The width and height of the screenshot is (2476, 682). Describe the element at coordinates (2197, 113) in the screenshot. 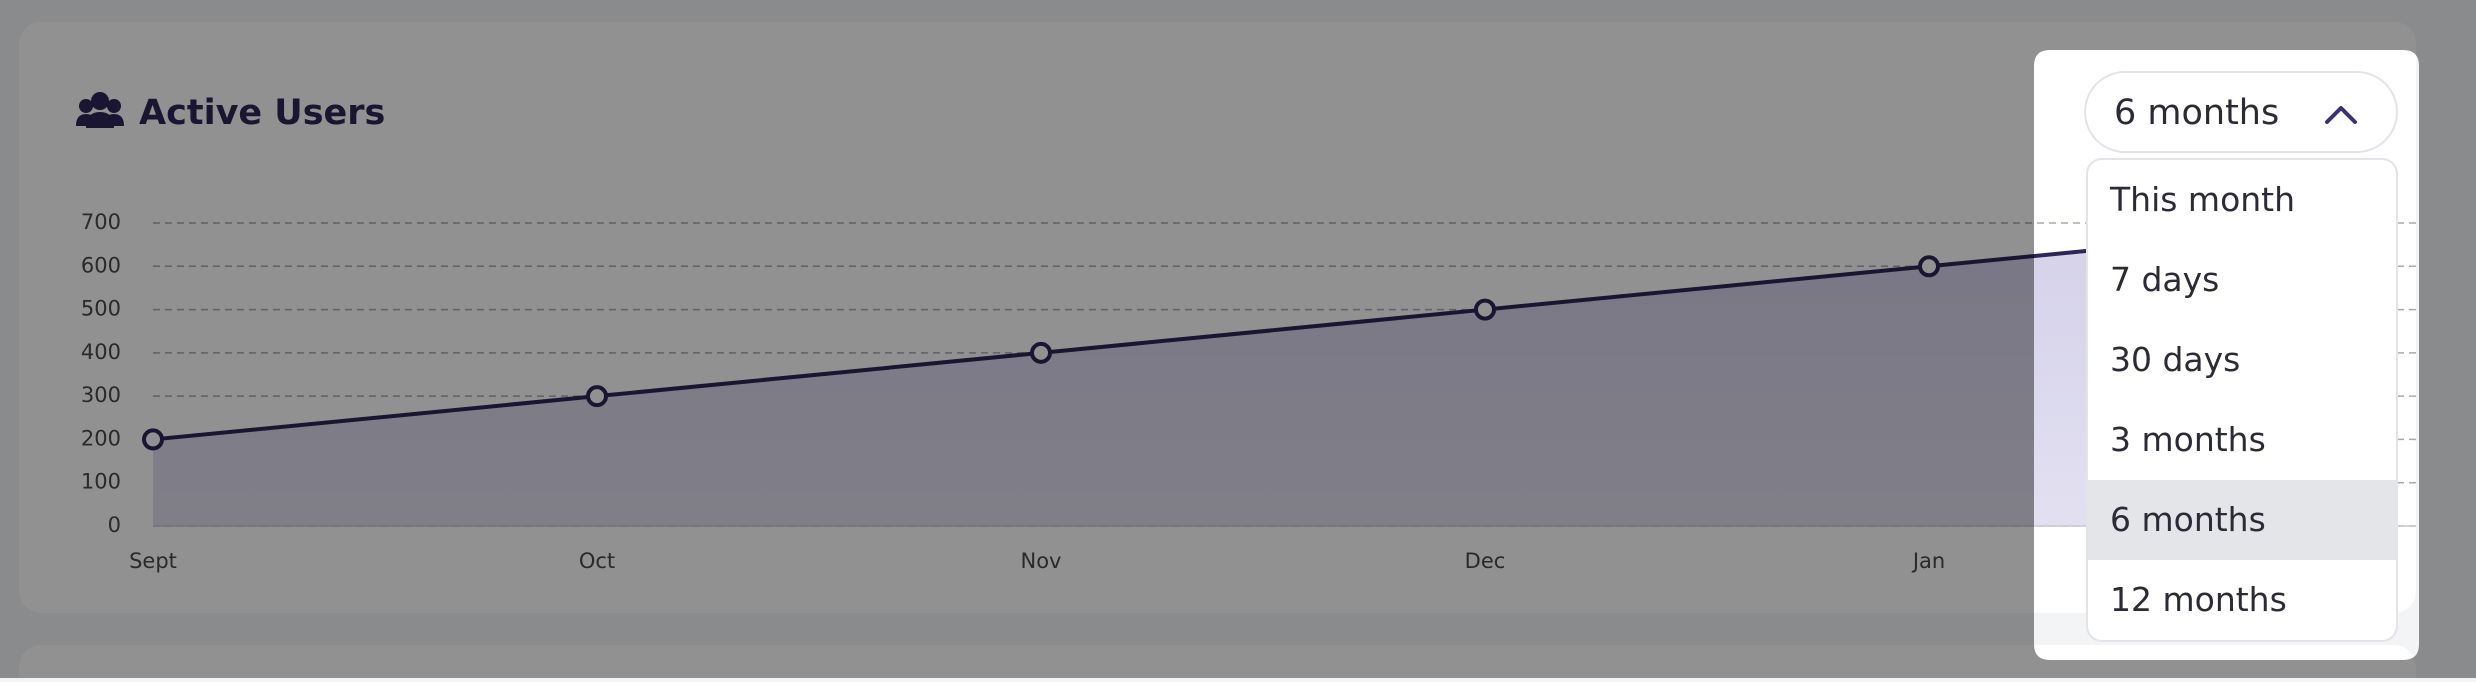

I see `dropdown-selected: 6 months` at that location.